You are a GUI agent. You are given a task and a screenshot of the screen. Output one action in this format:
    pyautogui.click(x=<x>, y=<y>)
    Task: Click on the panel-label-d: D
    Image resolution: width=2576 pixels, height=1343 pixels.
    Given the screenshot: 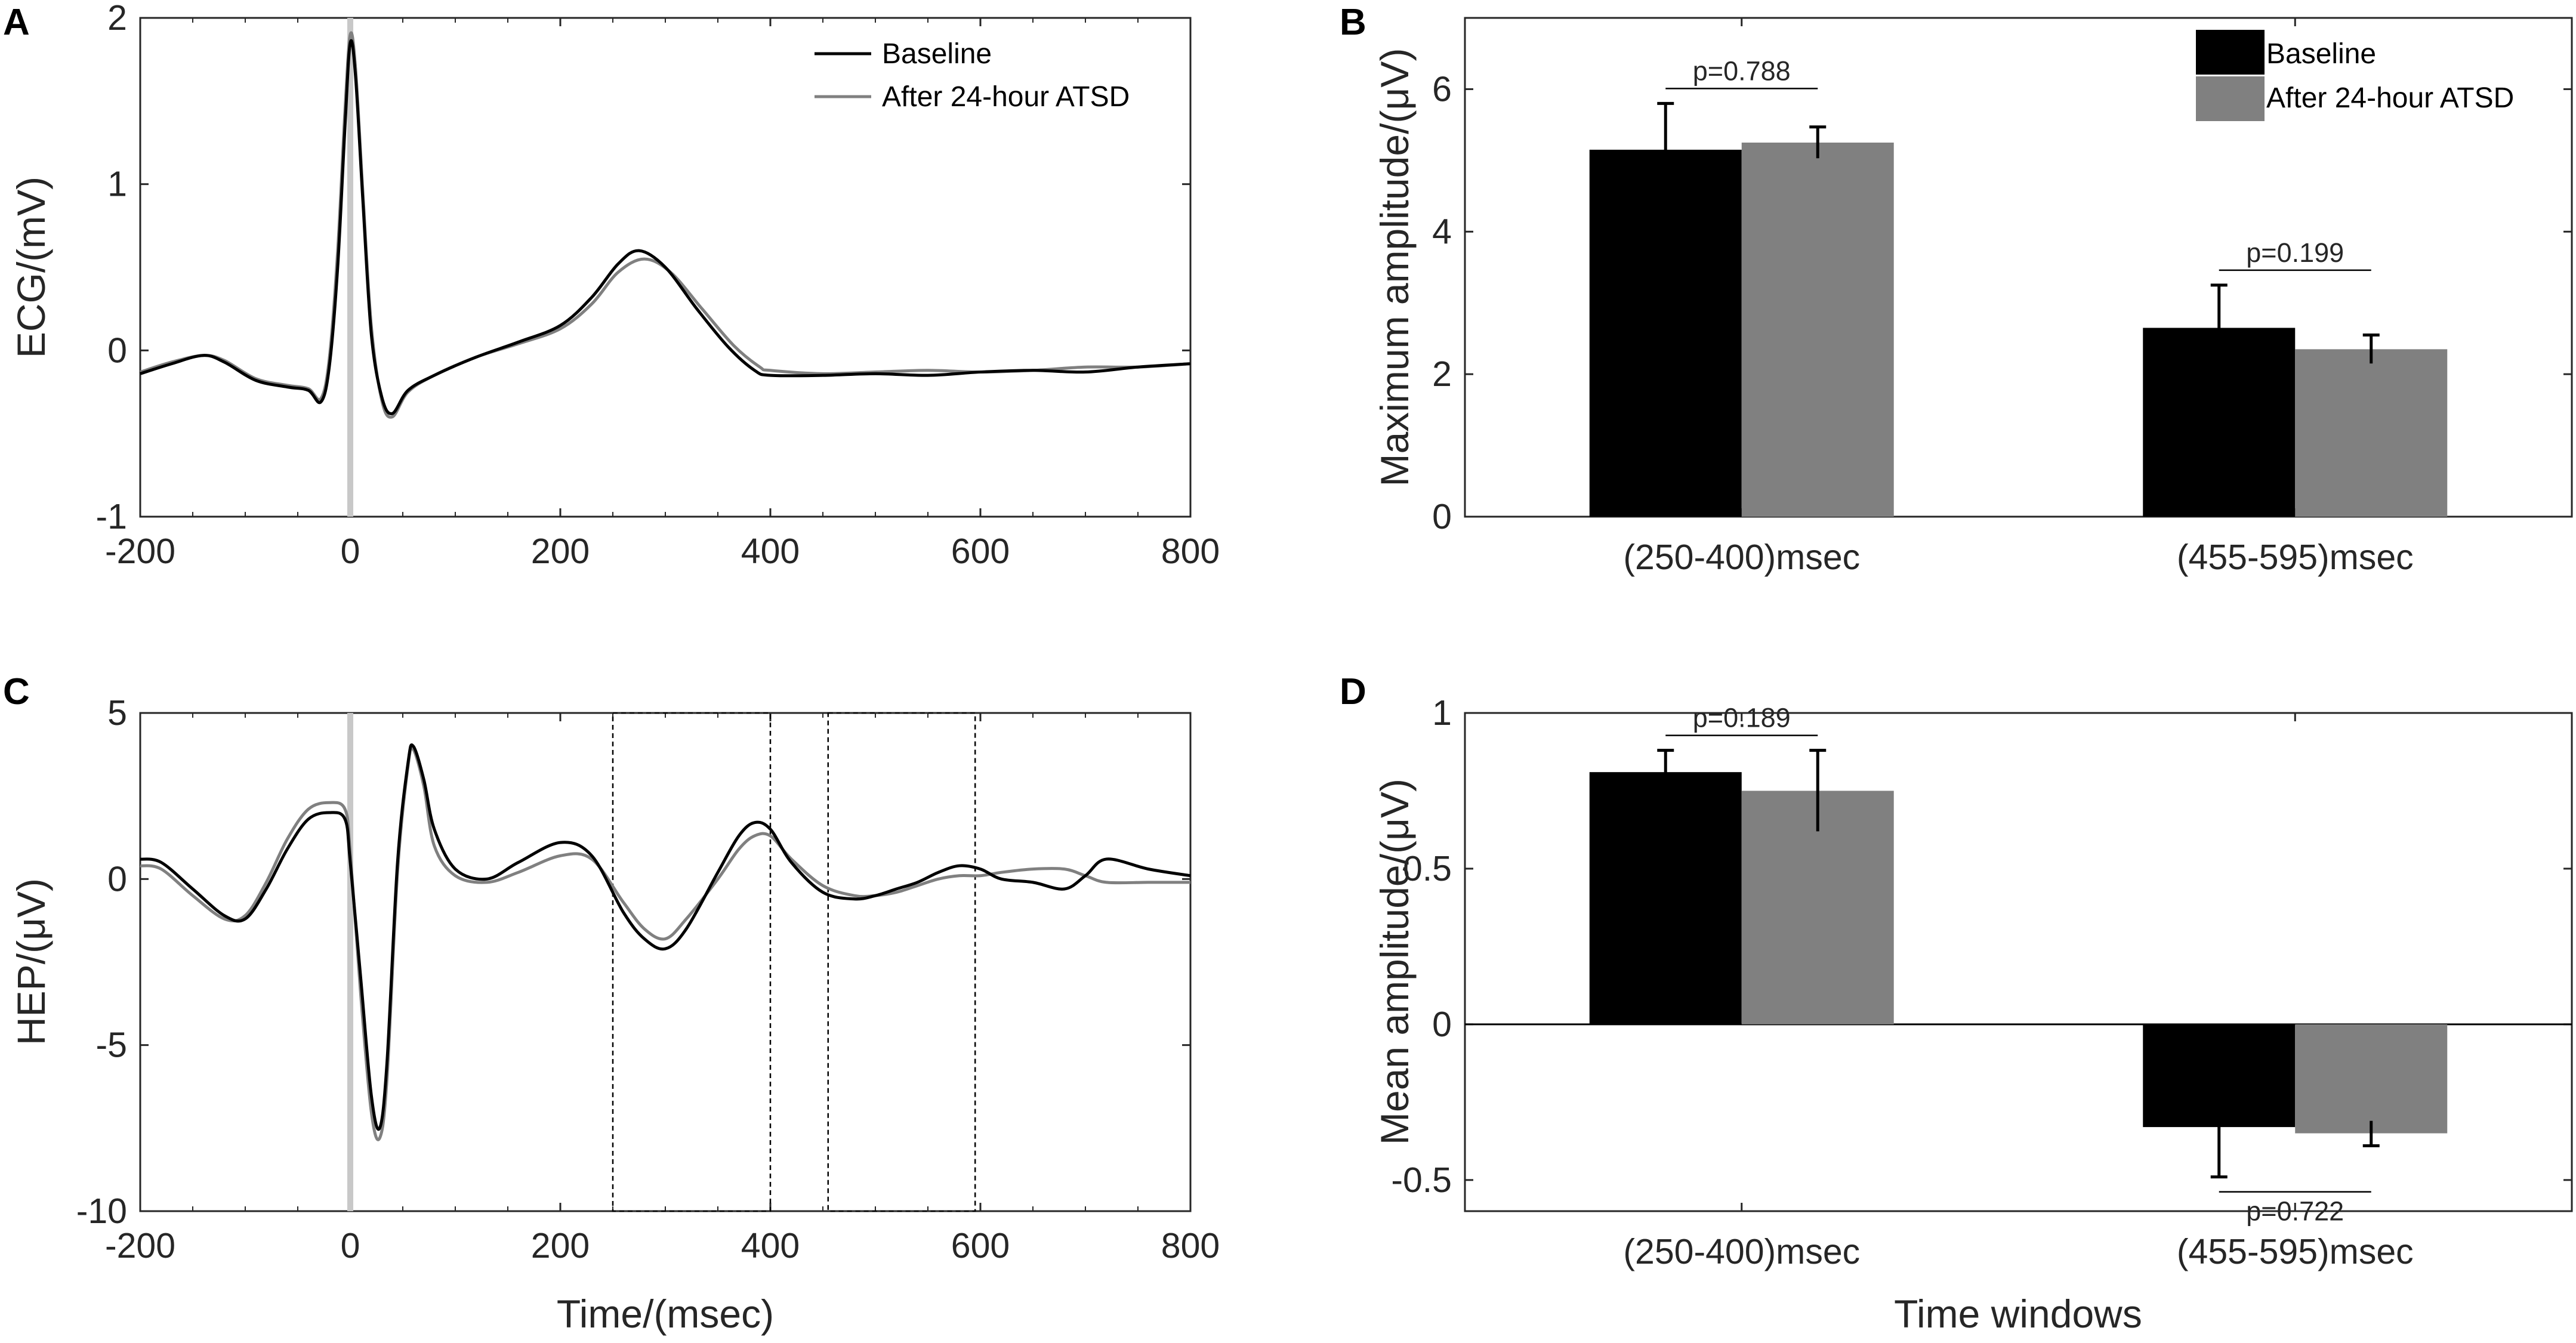 What is the action you would take?
    pyautogui.click(x=1353, y=691)
    